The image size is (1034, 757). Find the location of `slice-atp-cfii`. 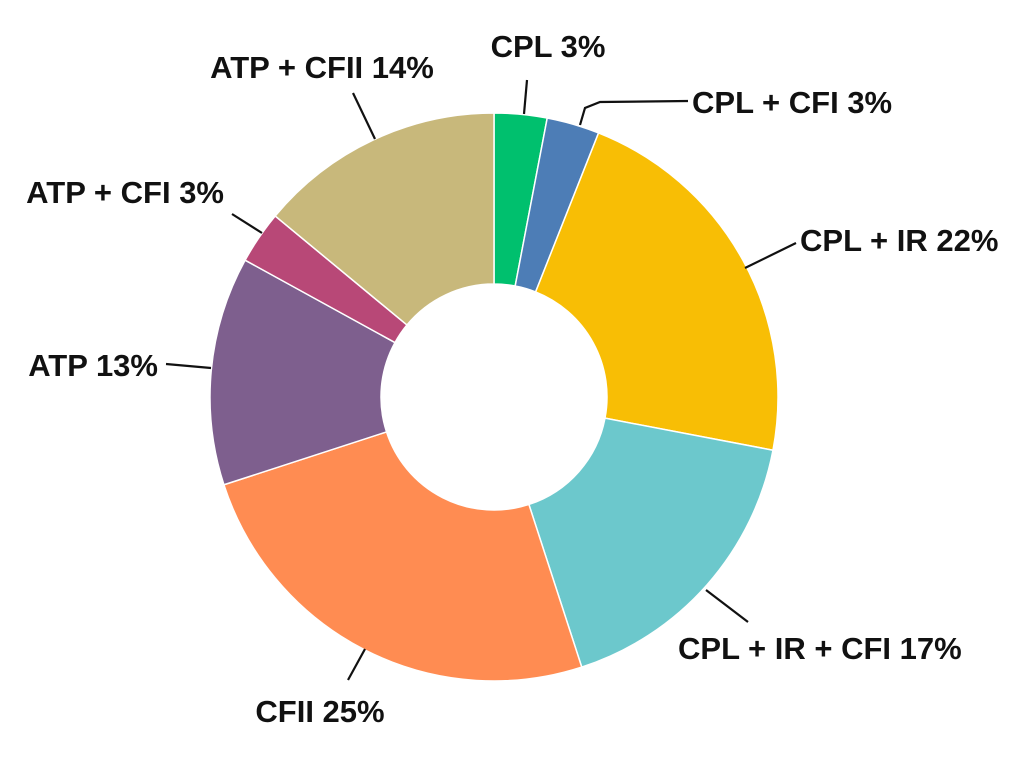

slice-atp-cfii is located at coordinates (384, 219).